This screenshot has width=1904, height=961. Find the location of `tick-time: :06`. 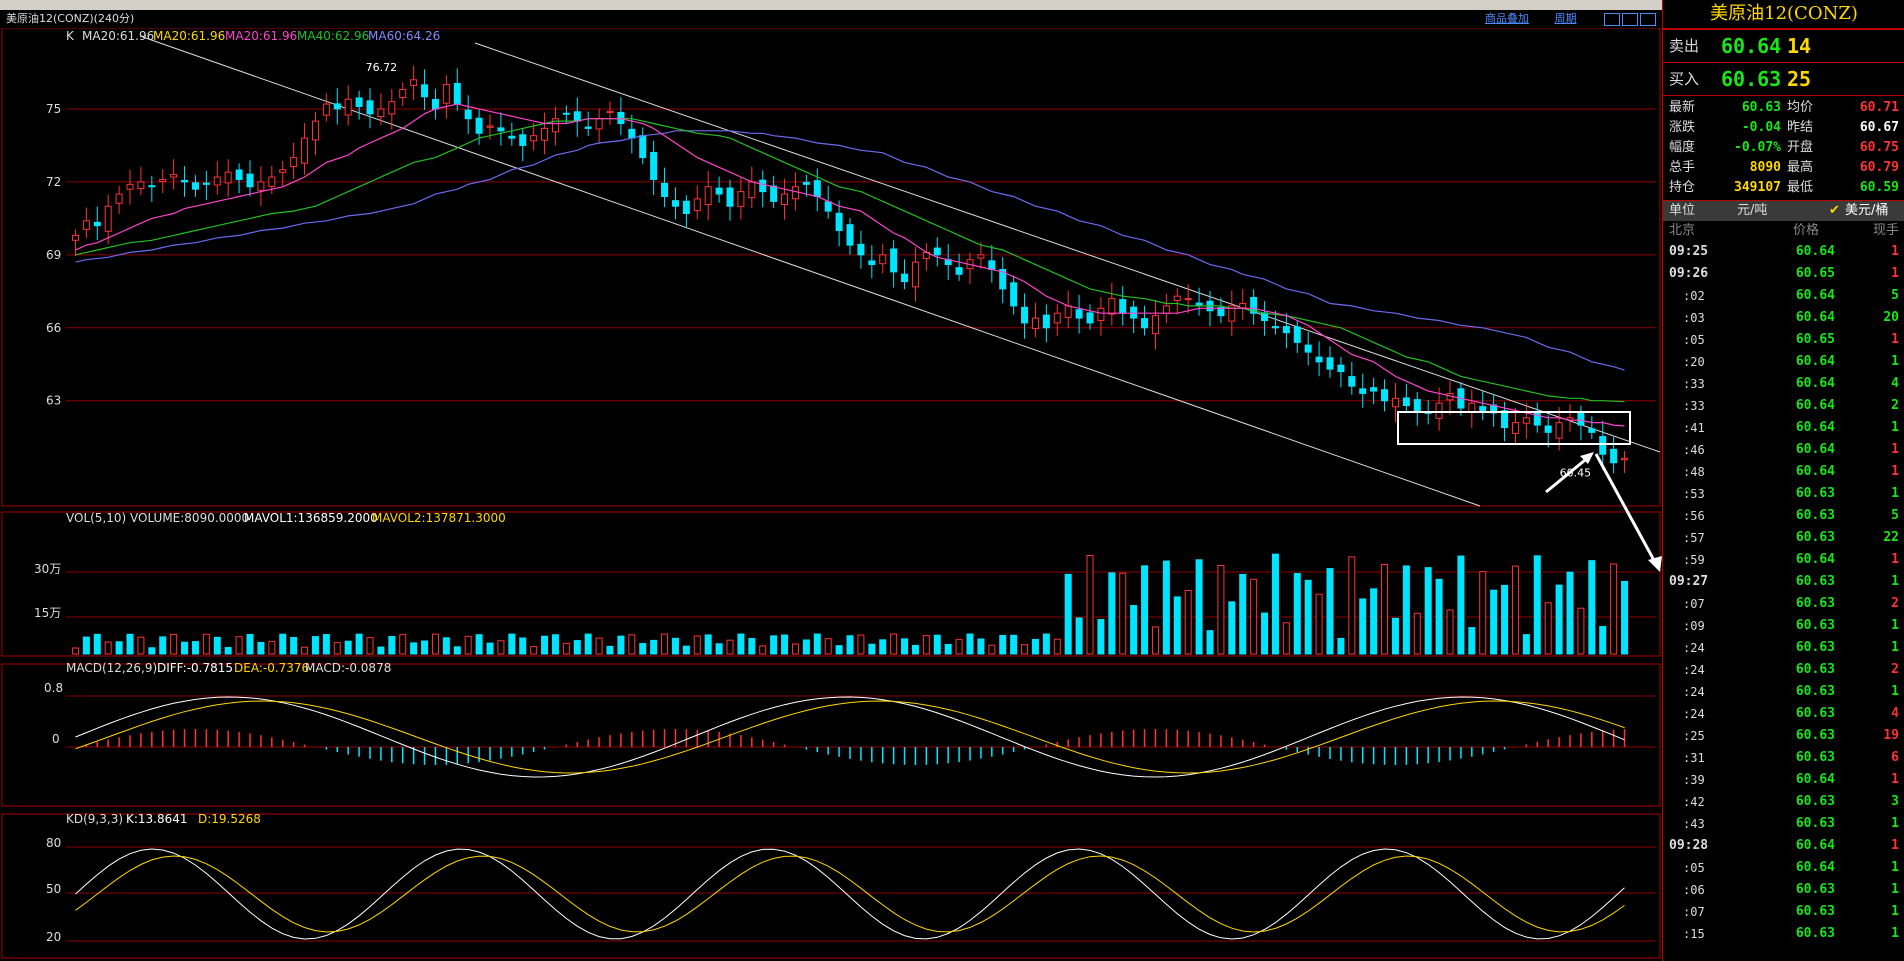

tick-time: :06 is located at coordinates (1694, 890).